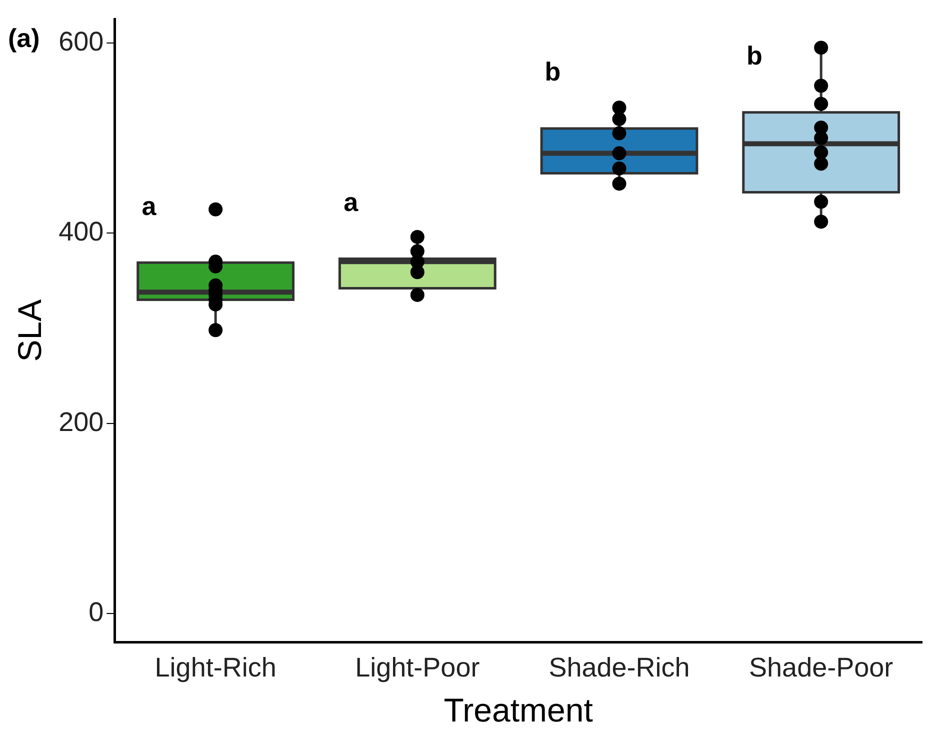 This screenshot has height=742, width=929. I want to click on y-axis-title: SLA, so click(29, 330).